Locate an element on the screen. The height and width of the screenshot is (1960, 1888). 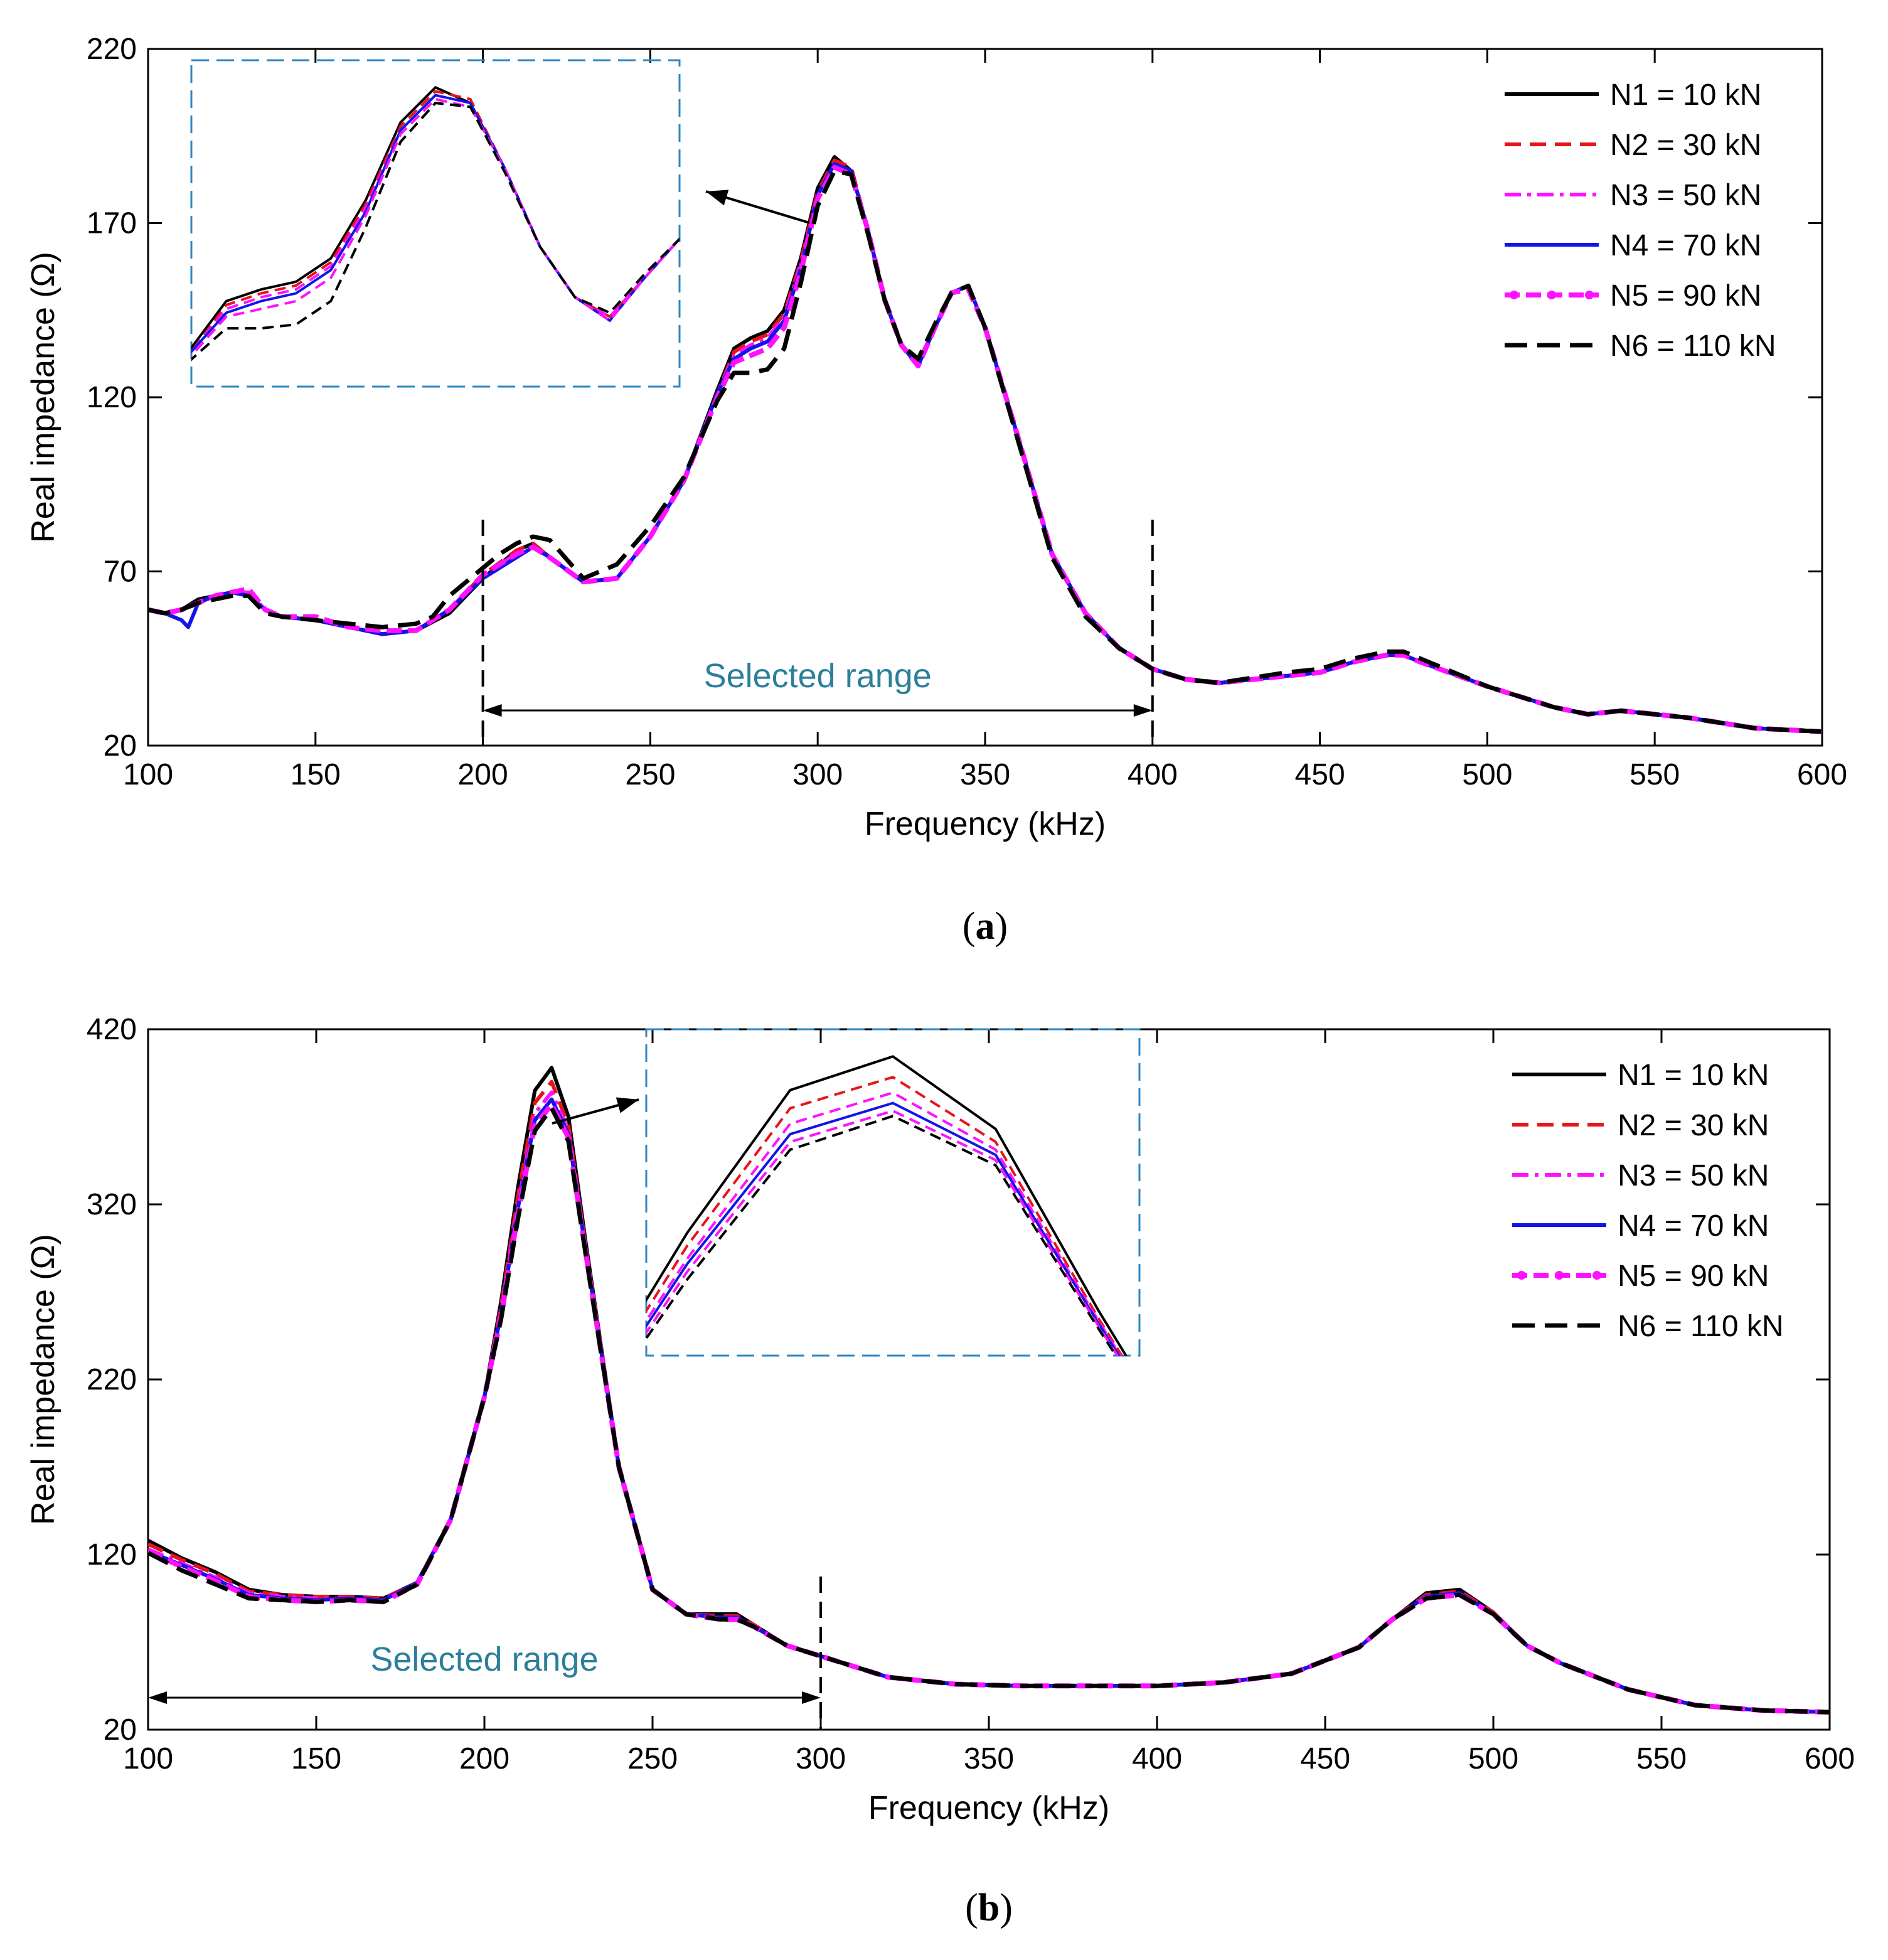
caption-letter: b is located at coordinates (989, 1908).